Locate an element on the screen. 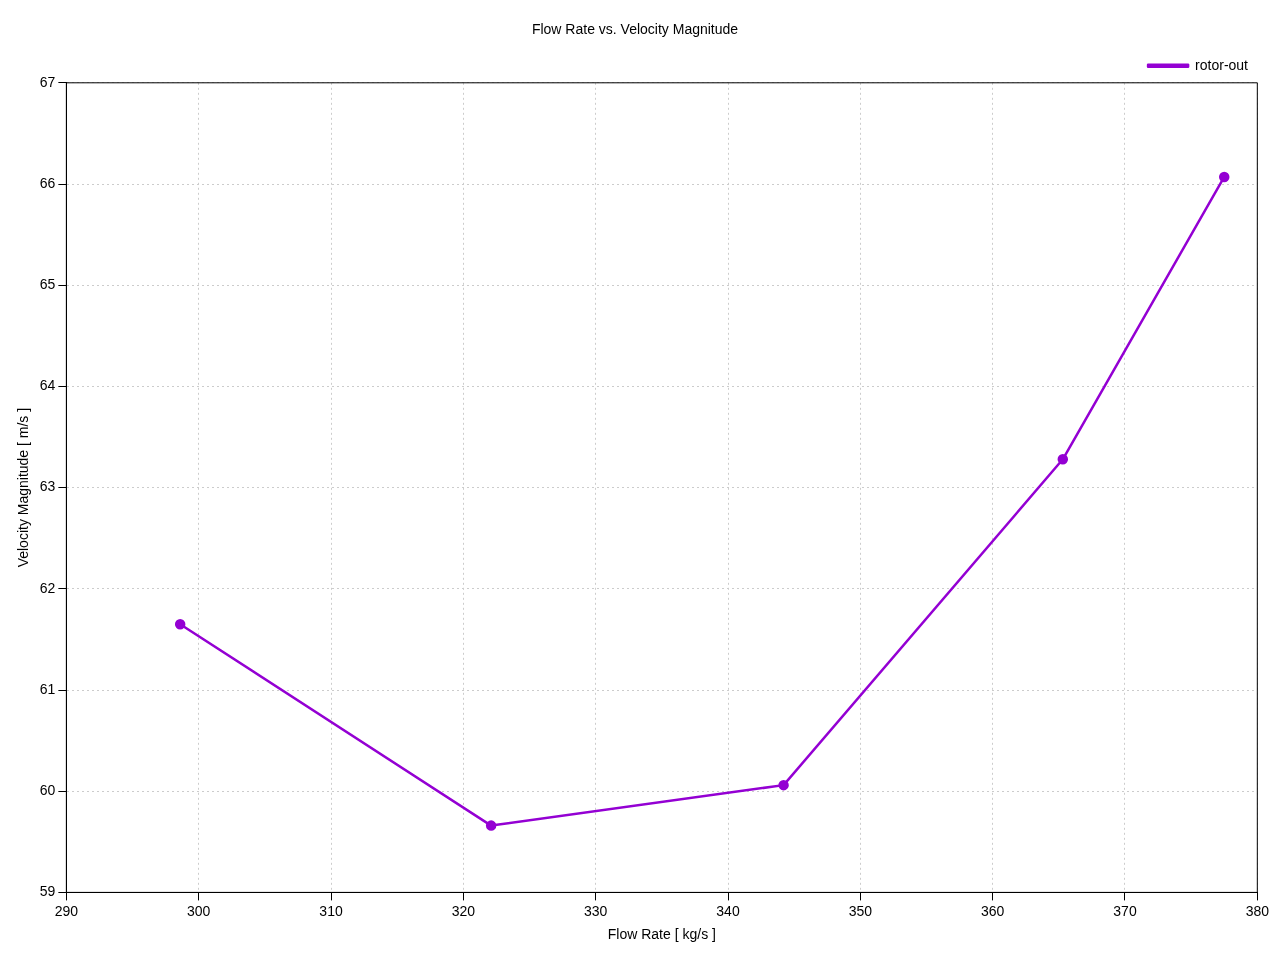 The image size is (1280, 960). y-tick-label: 67 is located at coordinates (47, 81).